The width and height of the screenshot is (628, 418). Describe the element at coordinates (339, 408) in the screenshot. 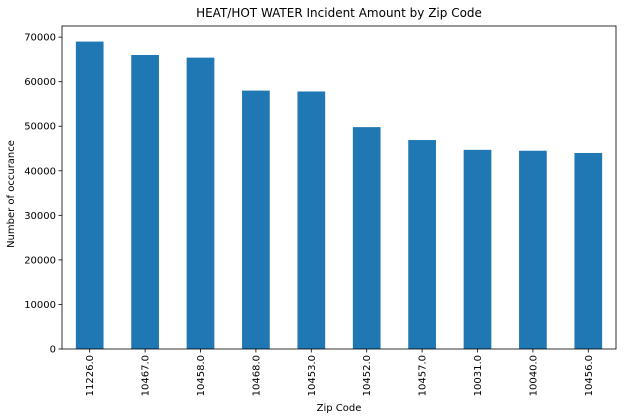

I see `x-axis-label: Zip Code` at that location.